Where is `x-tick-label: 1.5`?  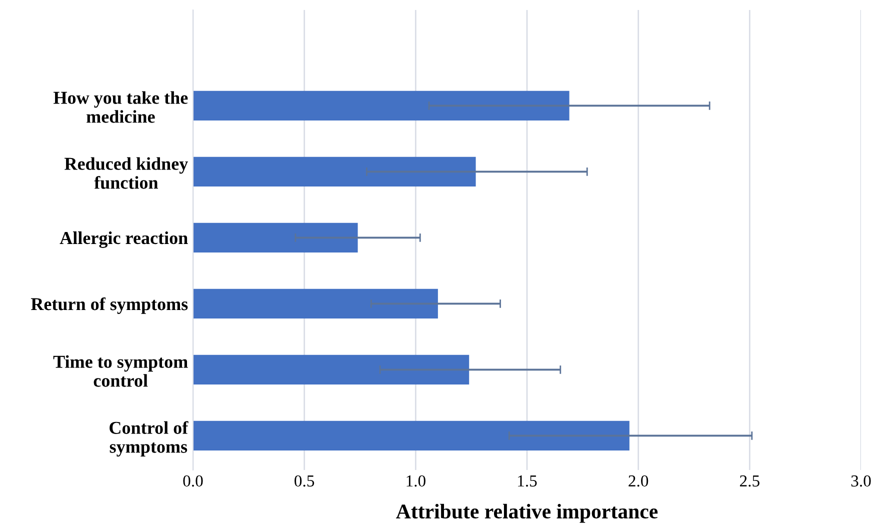
x-tick-label: 1.5 is located at coordinates (527, 481).